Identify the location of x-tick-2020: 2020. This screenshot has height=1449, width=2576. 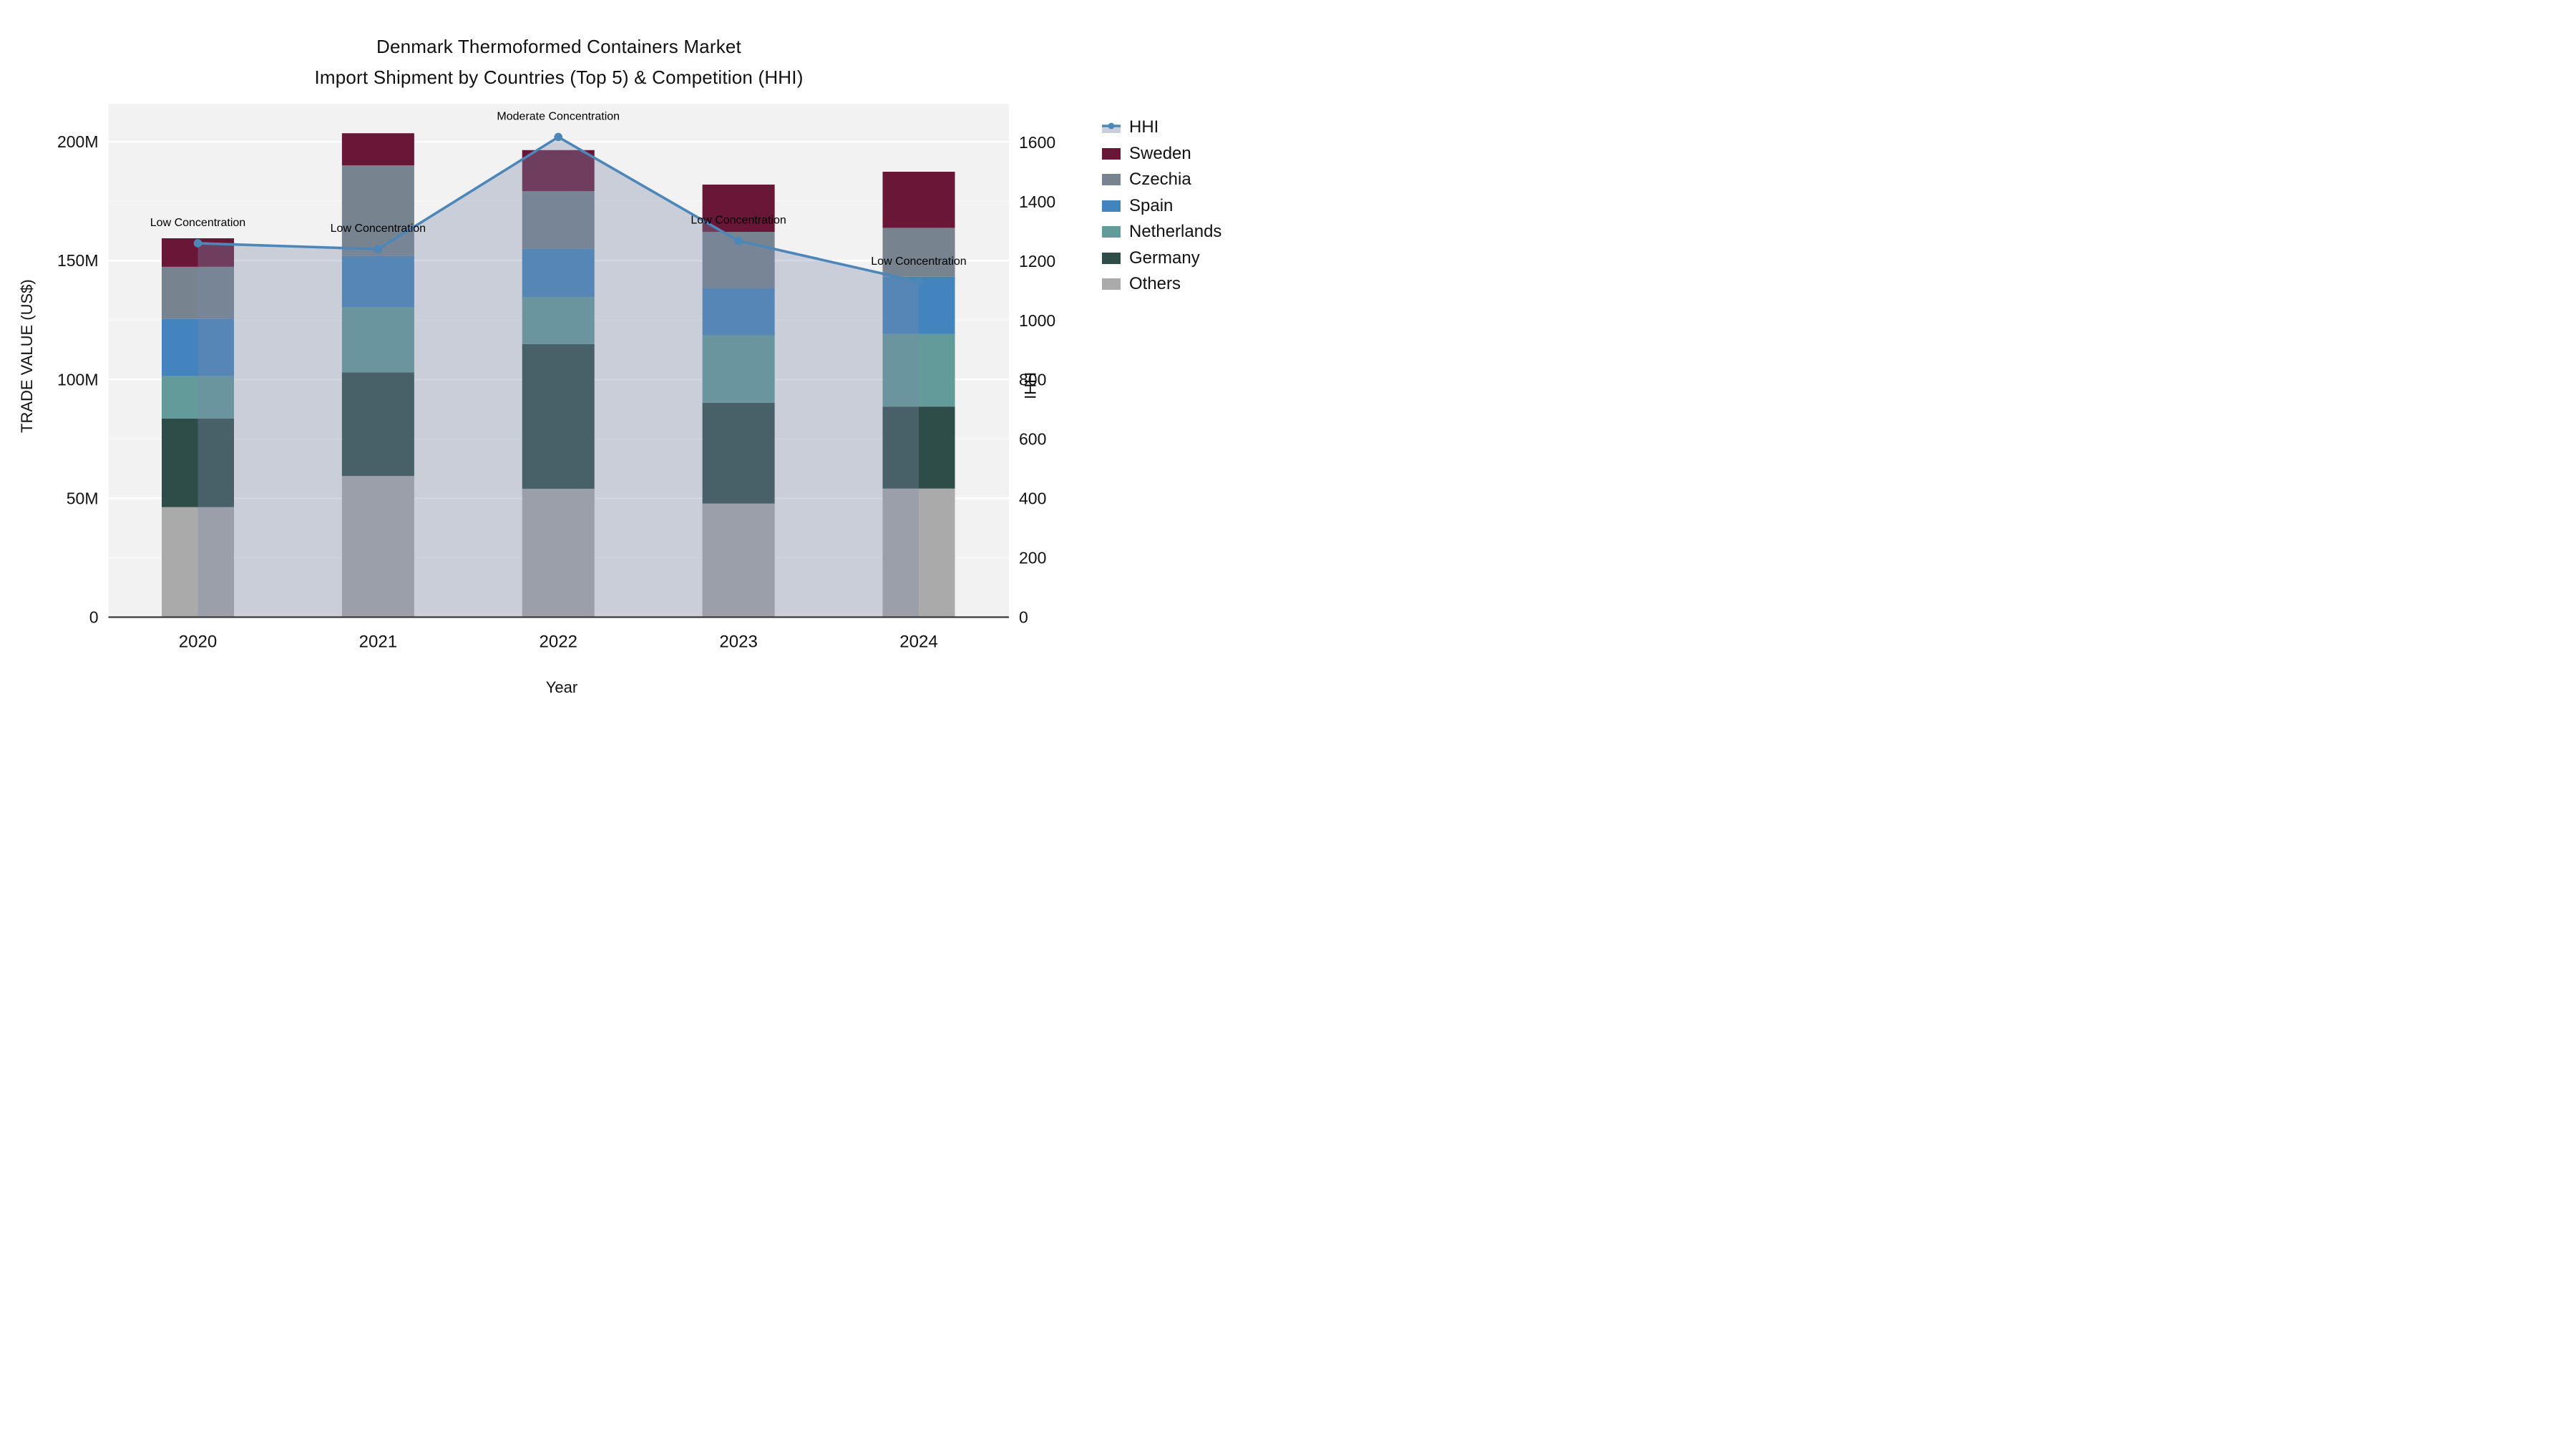
(198, 642).